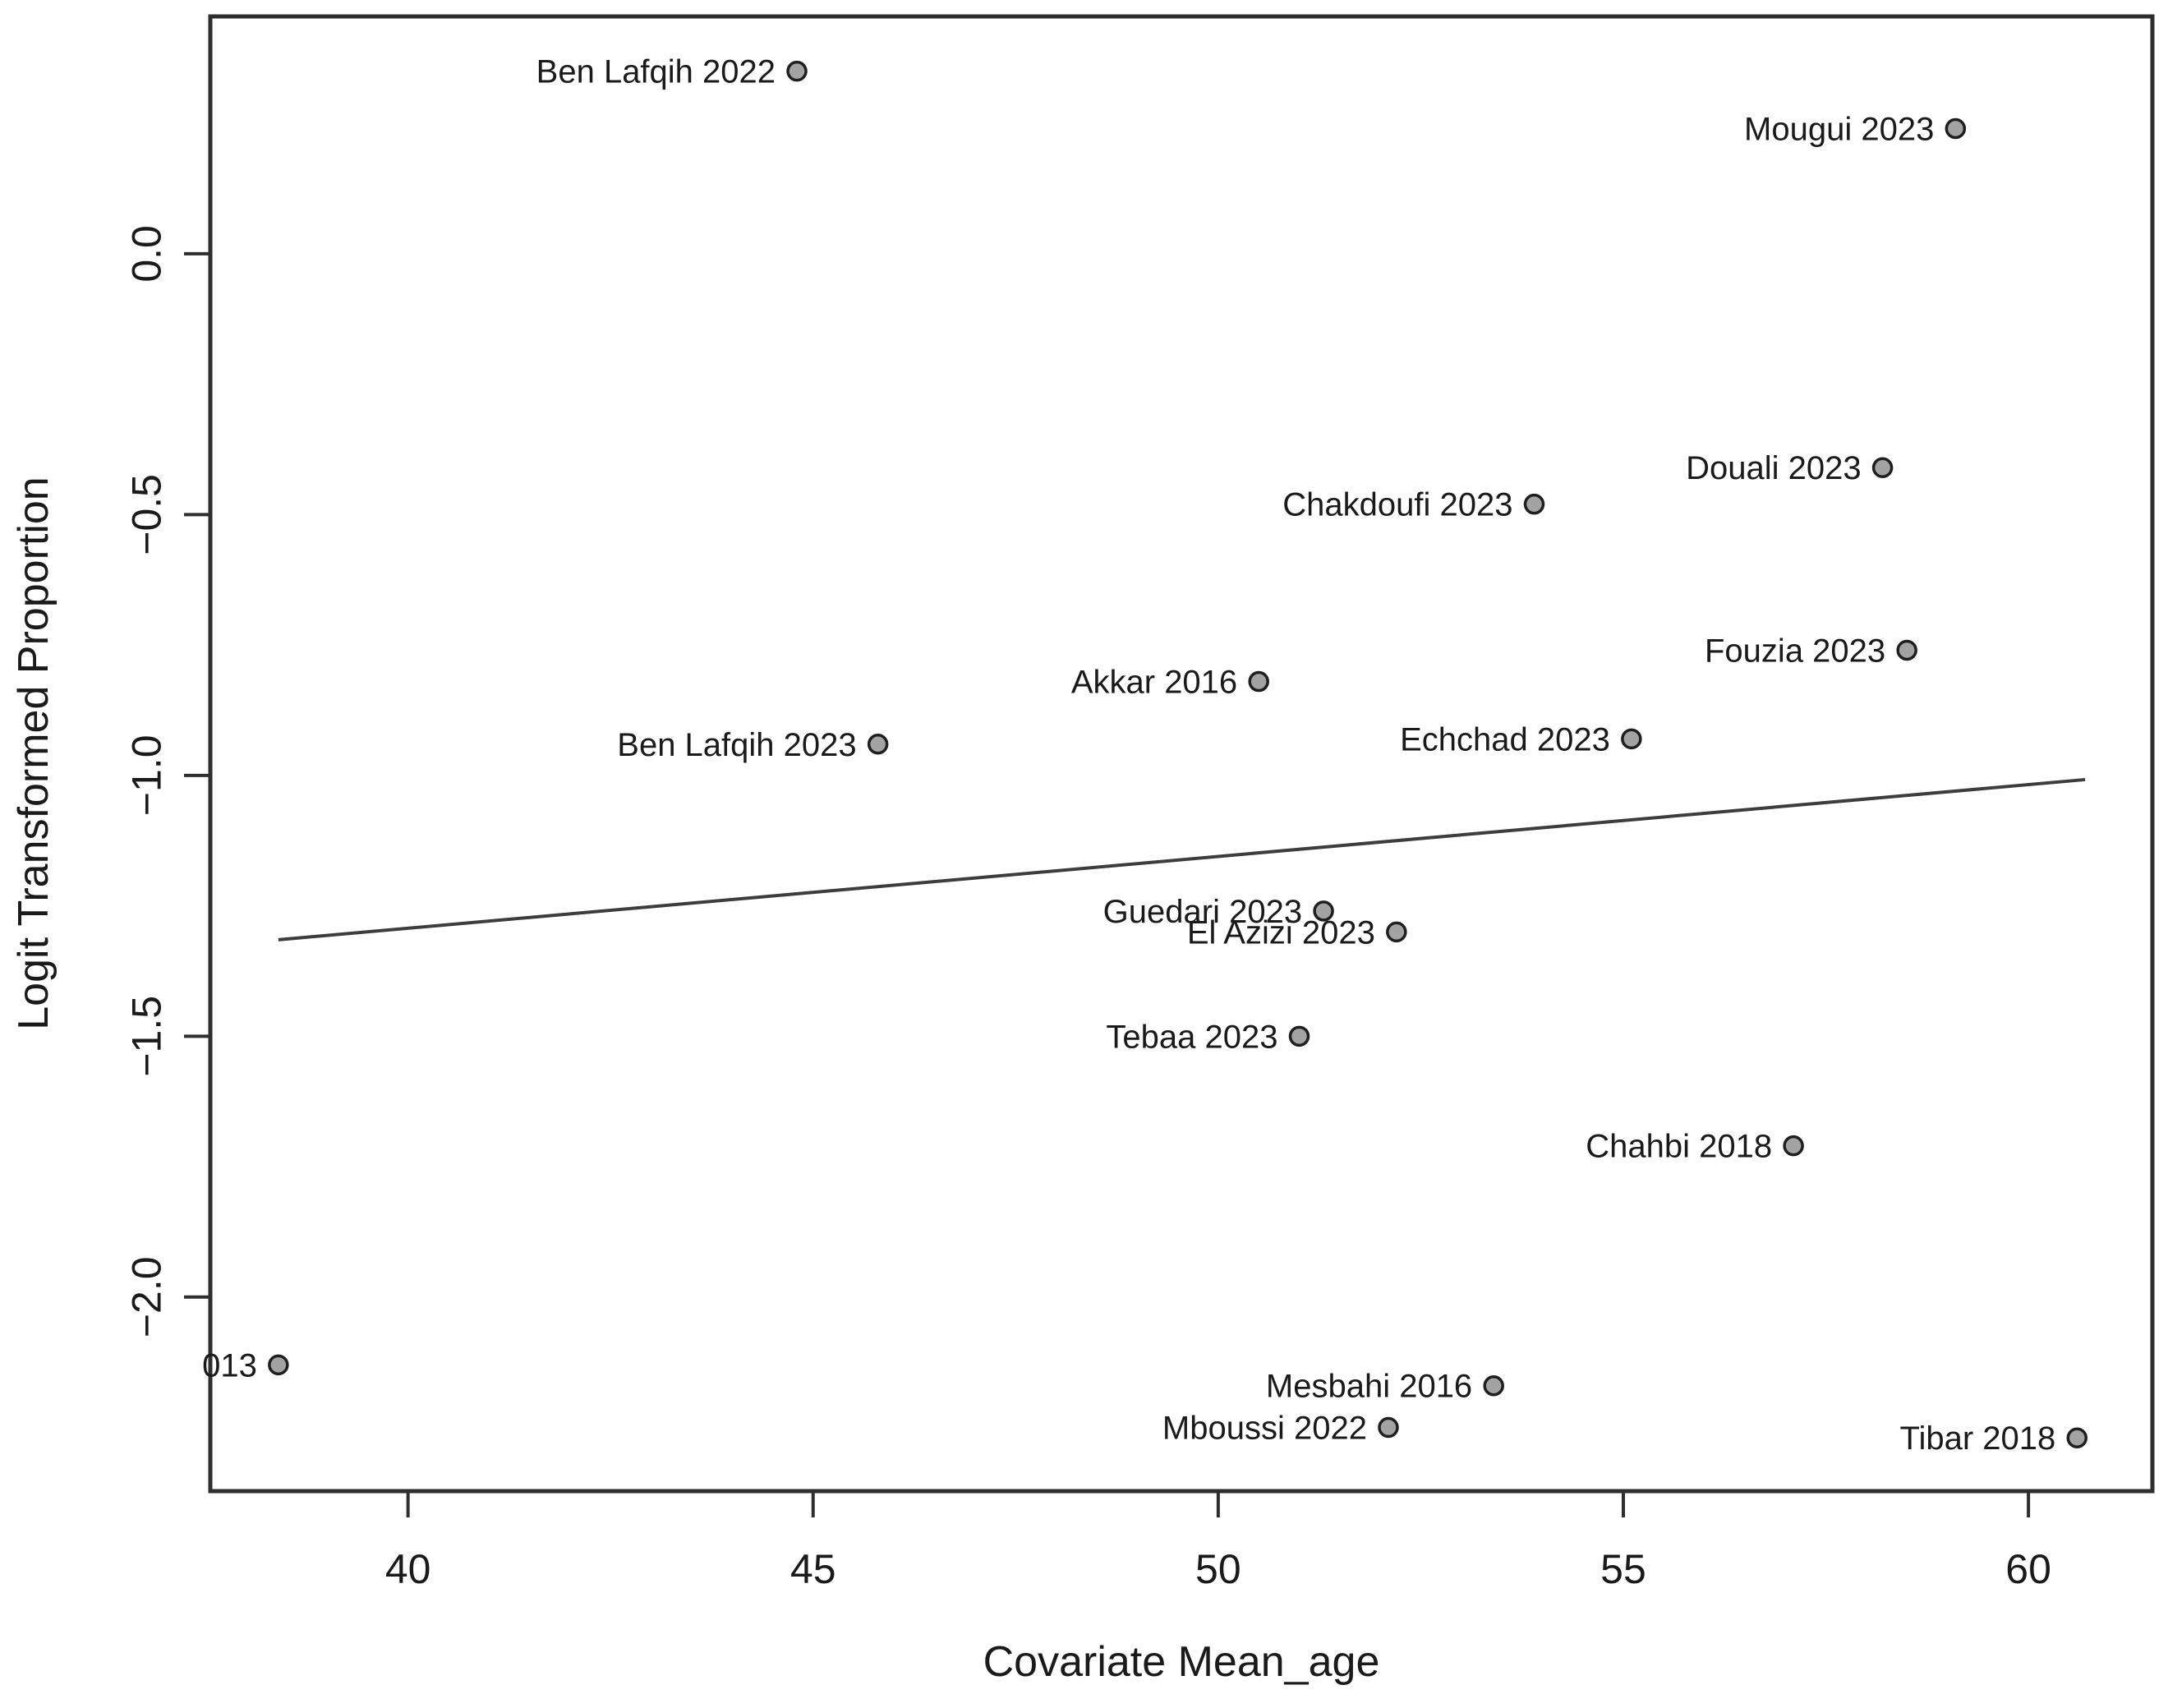 This screenshot has width=2168, height=1708. What do you see at coordinates (813, 1569) in the screenshot?
I see `x-tick-label: 45` at bounding box center [813, 1569].